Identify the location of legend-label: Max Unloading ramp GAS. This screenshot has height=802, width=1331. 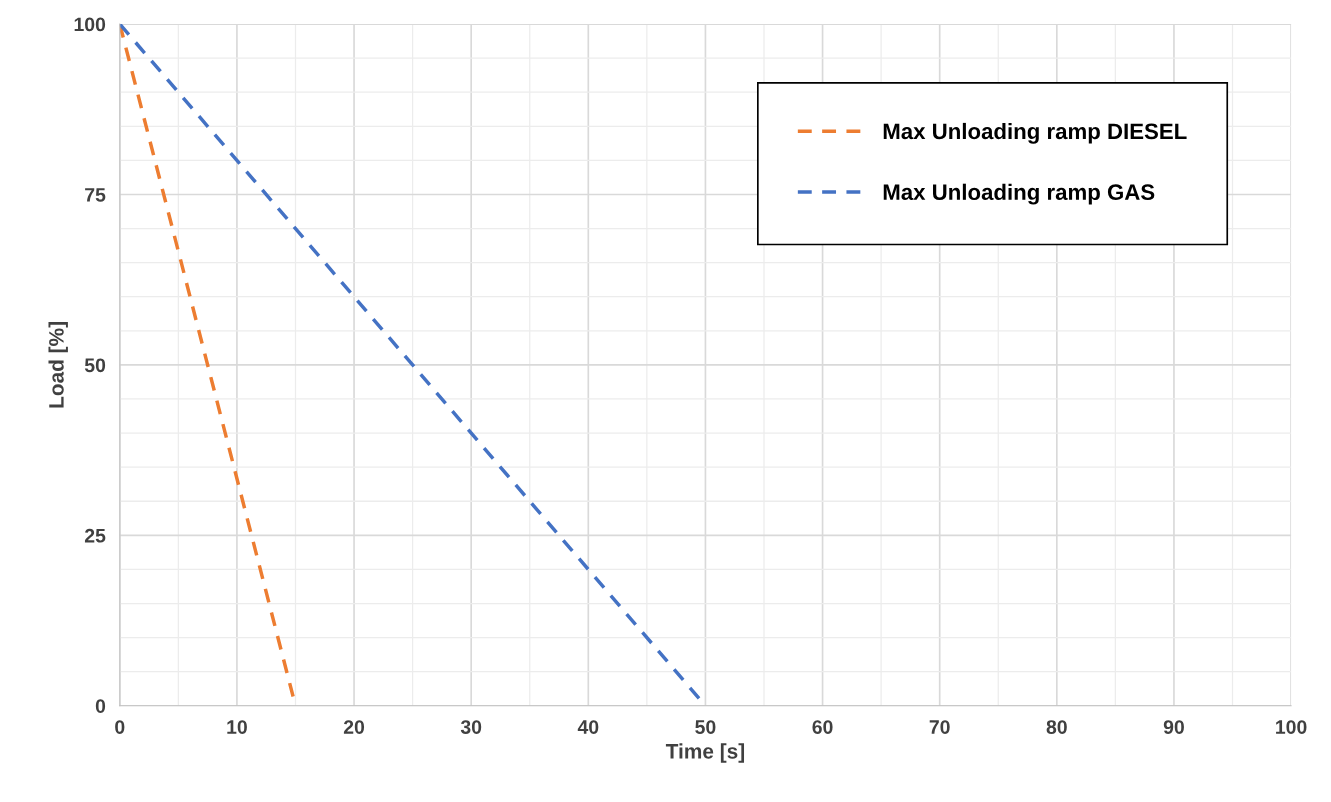
(1019, 194).